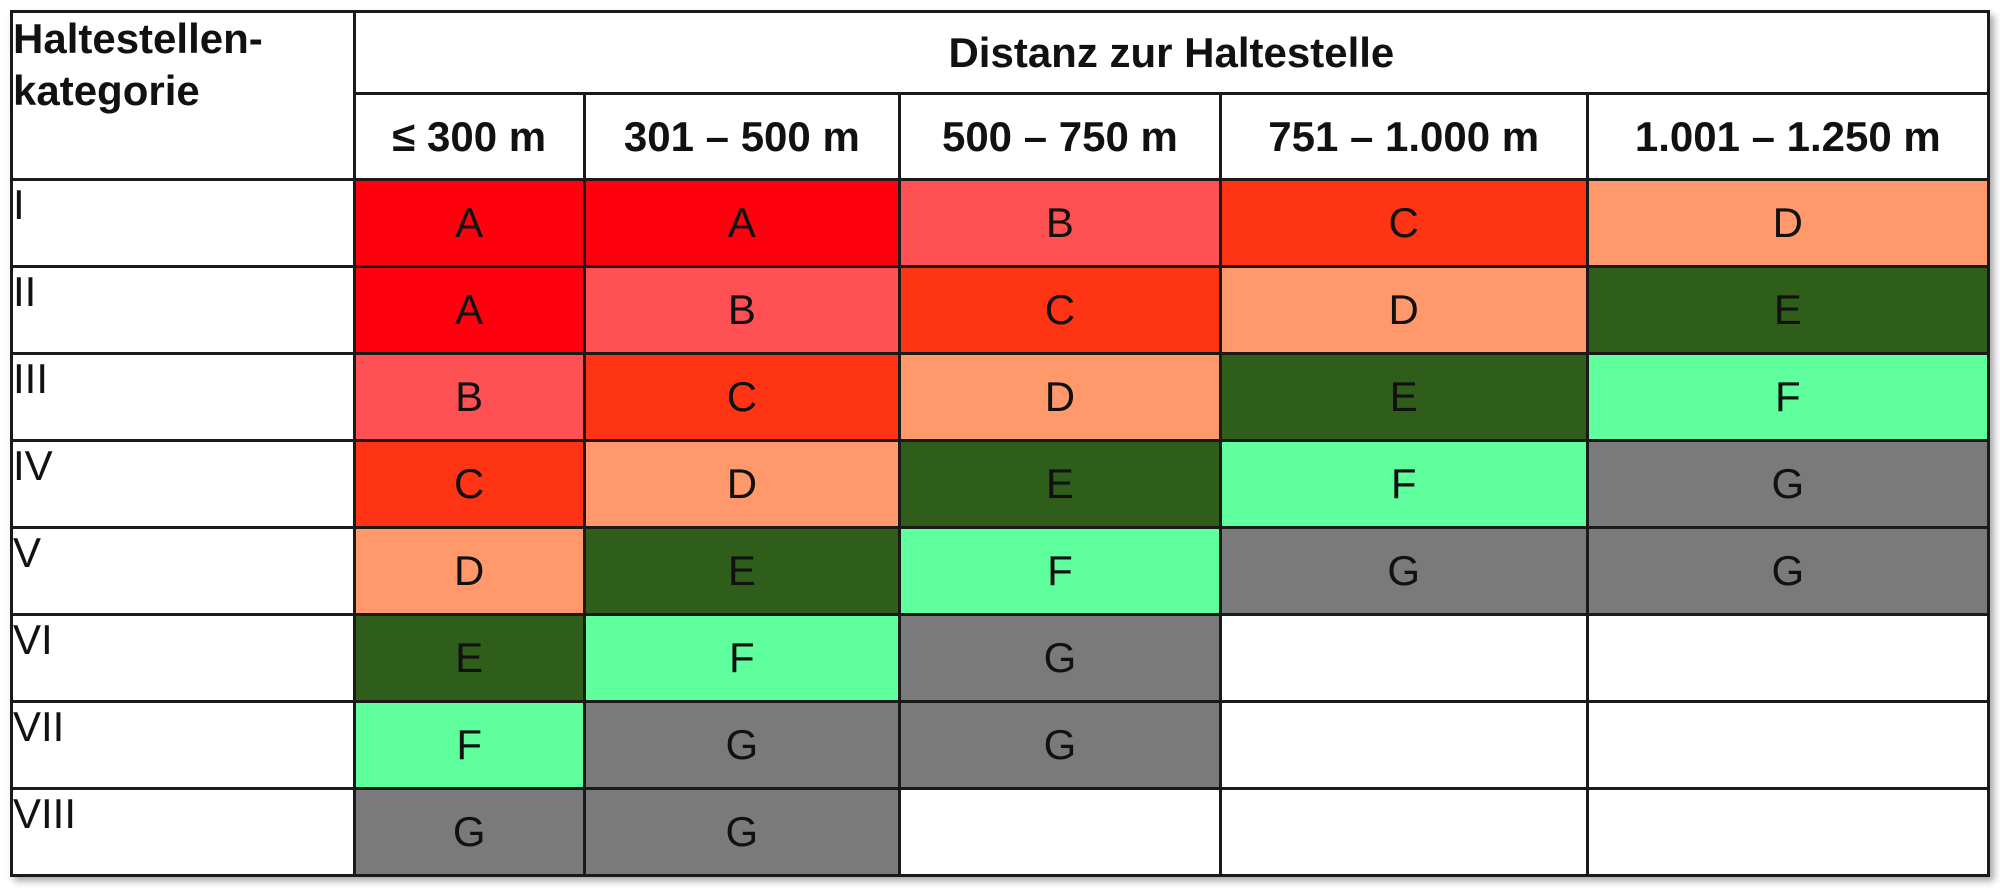 This screenshot has width=2000, height=896. I want to click on category-column-header-text: Haltestellen- kategorie, so click(138, 64).